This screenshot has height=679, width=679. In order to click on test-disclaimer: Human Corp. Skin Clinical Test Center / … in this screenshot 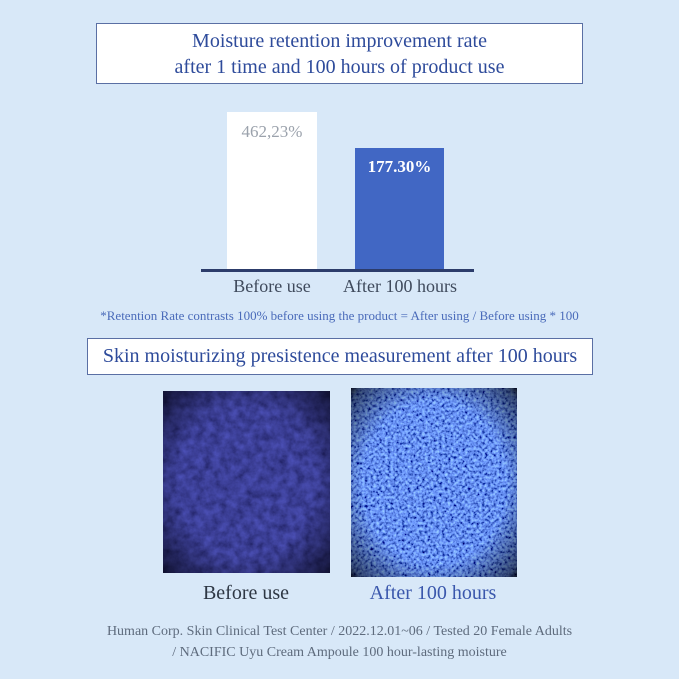, I will do `click(339, 642)`.